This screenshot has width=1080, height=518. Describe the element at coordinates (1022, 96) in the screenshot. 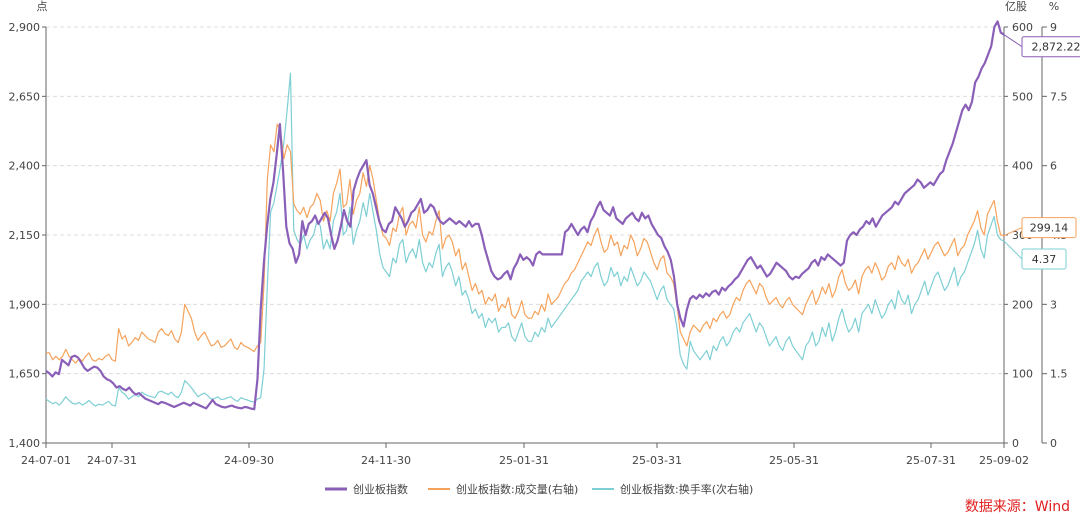

I see `right-tick-label: 500` at that location.